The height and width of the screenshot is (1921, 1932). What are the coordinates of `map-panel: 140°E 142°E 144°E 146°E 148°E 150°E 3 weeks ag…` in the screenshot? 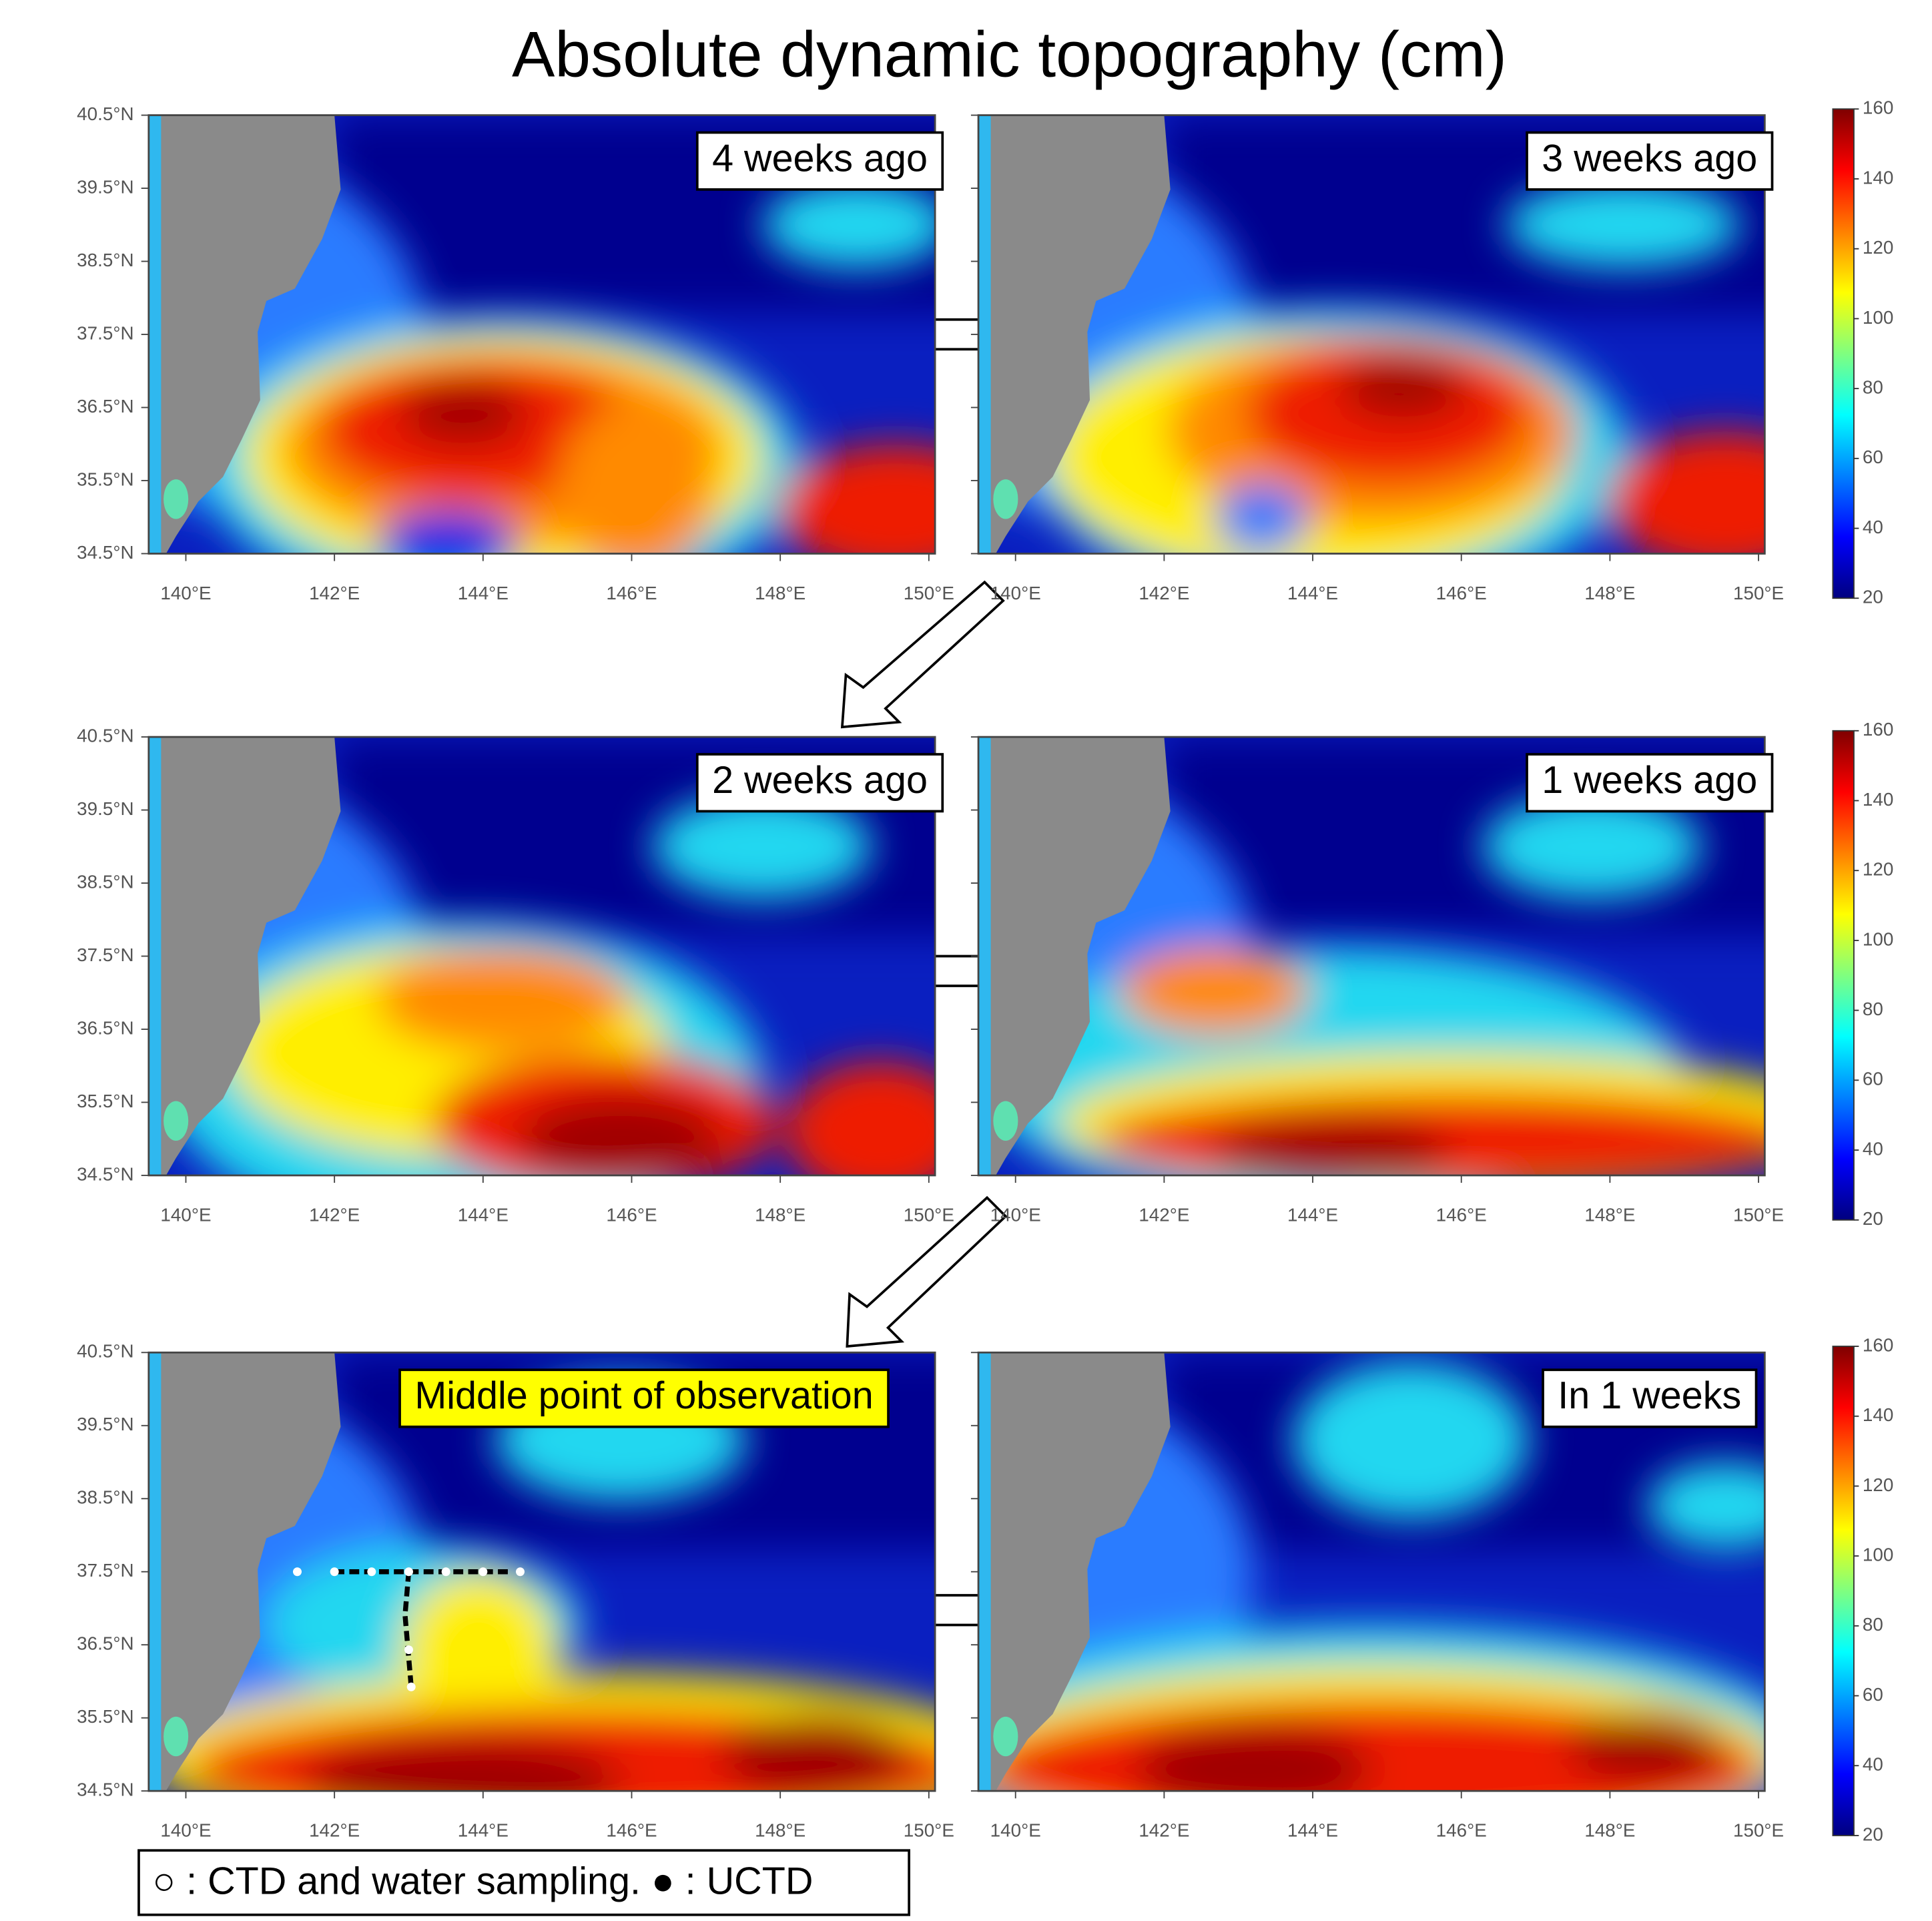 It's located at (1377, 358).